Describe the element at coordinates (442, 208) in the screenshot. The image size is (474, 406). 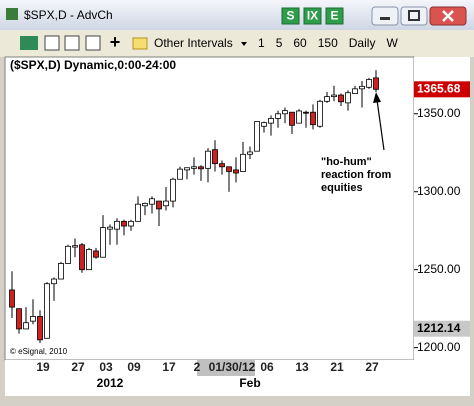
I see `y-axis-area` at that location.